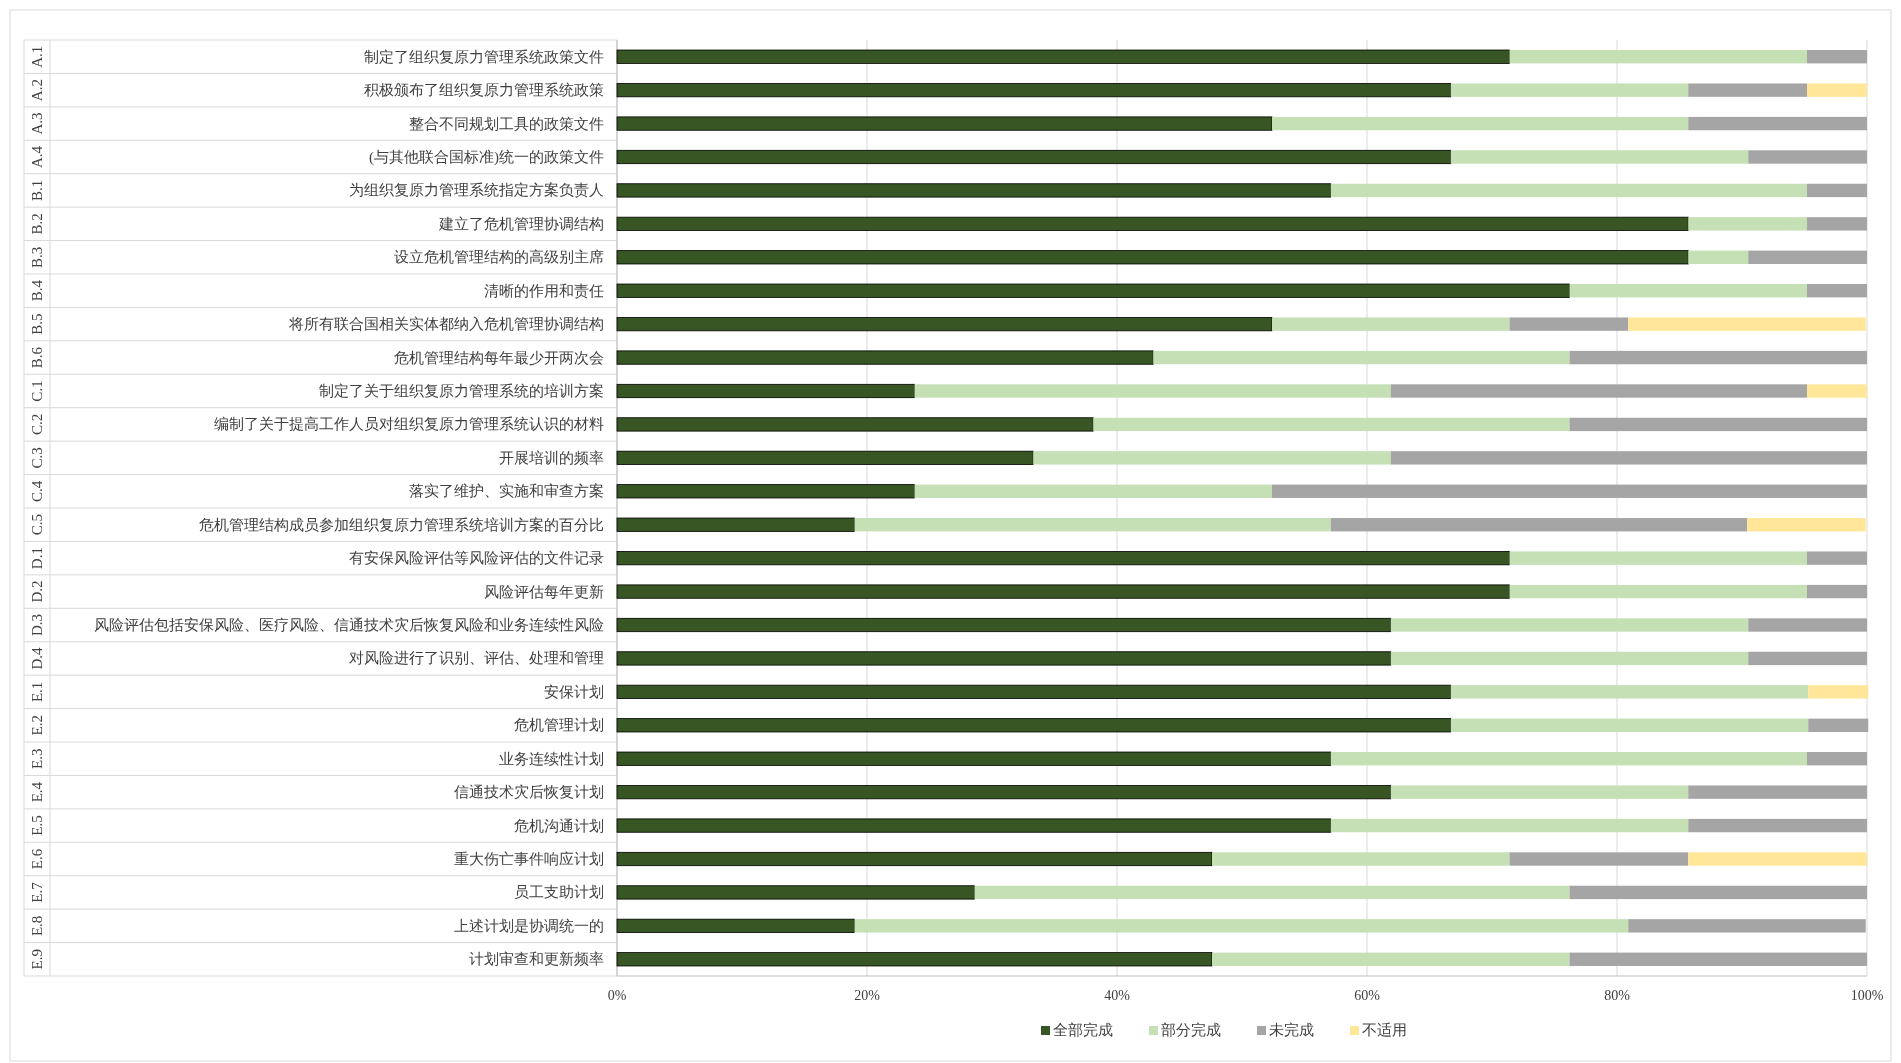 This screenshot has height=1063, width=1901. What do you see at coordinates (1367, 995) in the screenshot?
I see `x-tick-label: 60%` at bounding box center [1367, 995].